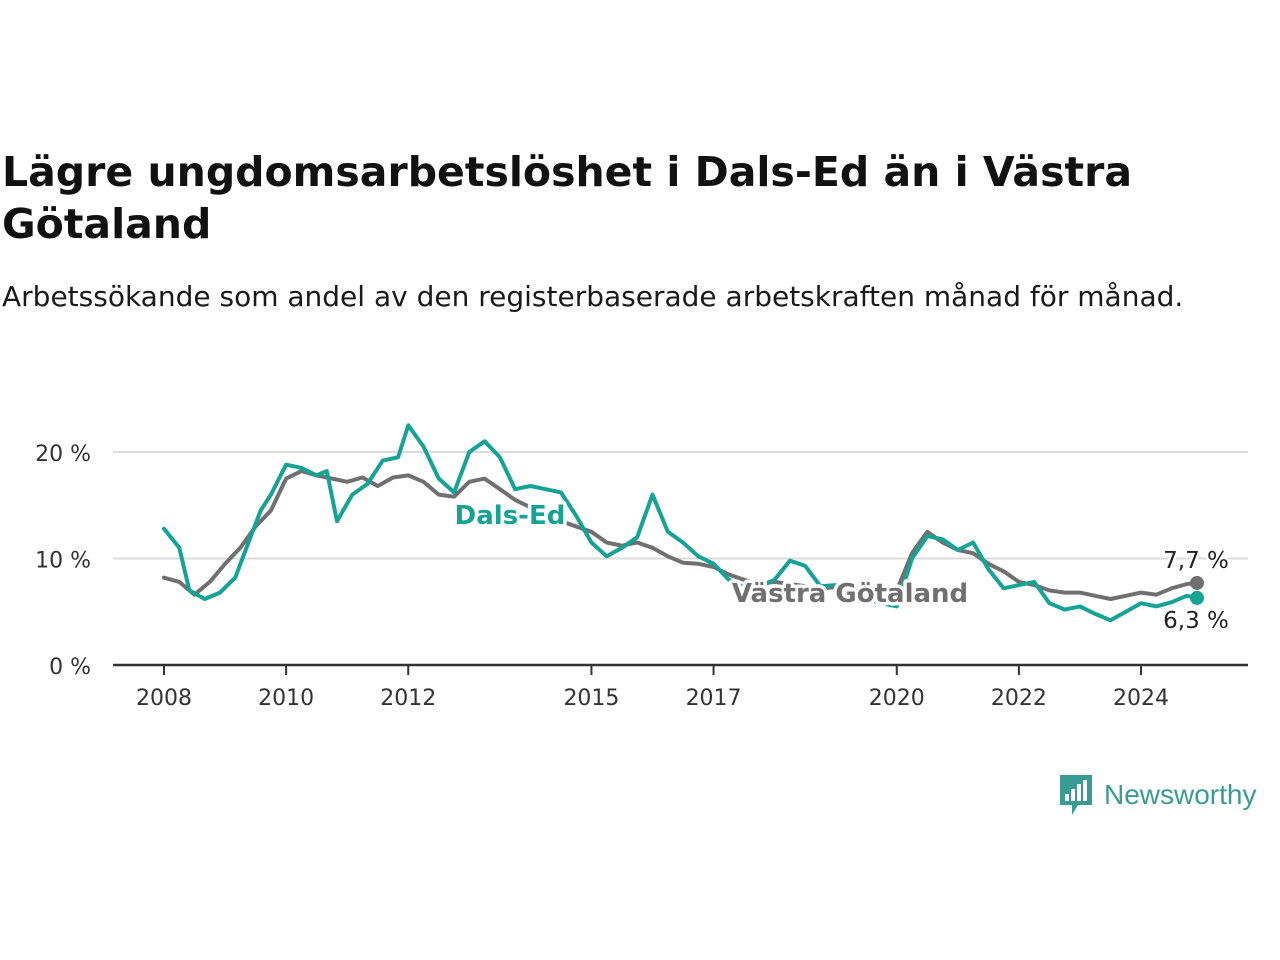  What do you see at coordinates (510, 516) in the screenshot?
I see `series-label-dals-ed: Dals-Ed` at bounding box center [510, 516].